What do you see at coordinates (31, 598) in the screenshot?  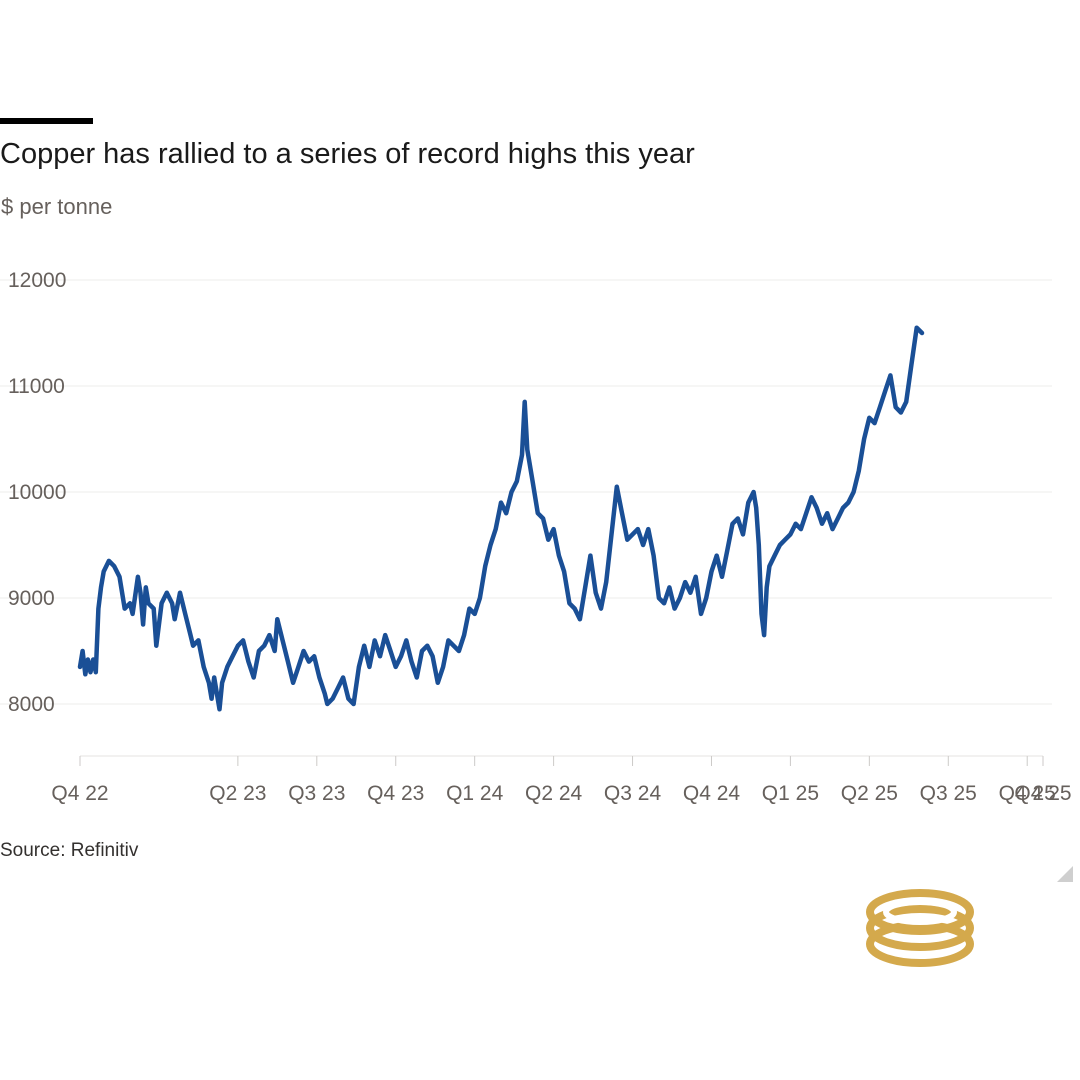 I see `ytick-label-1: 9000` at bounding box center [31, 598].